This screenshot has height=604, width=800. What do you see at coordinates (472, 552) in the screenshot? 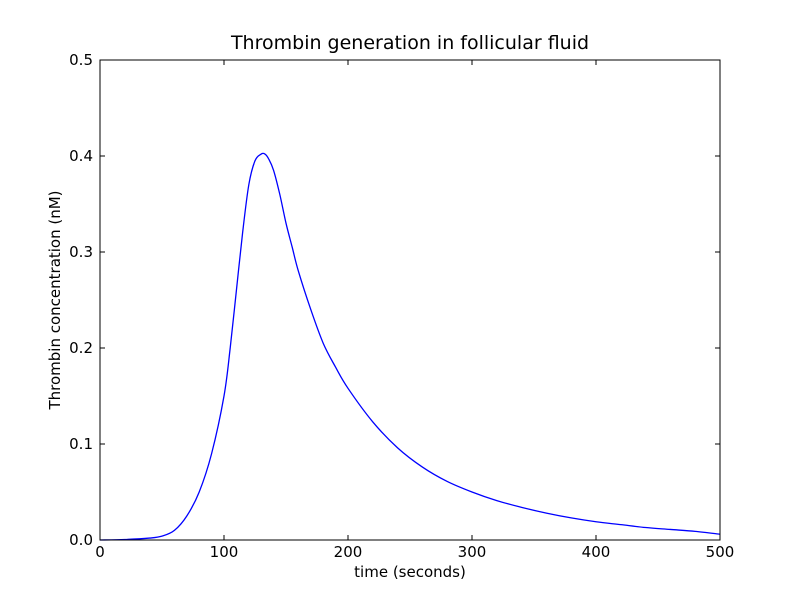
I see `x-tick-label: 300` at bounding box center [472, 552].